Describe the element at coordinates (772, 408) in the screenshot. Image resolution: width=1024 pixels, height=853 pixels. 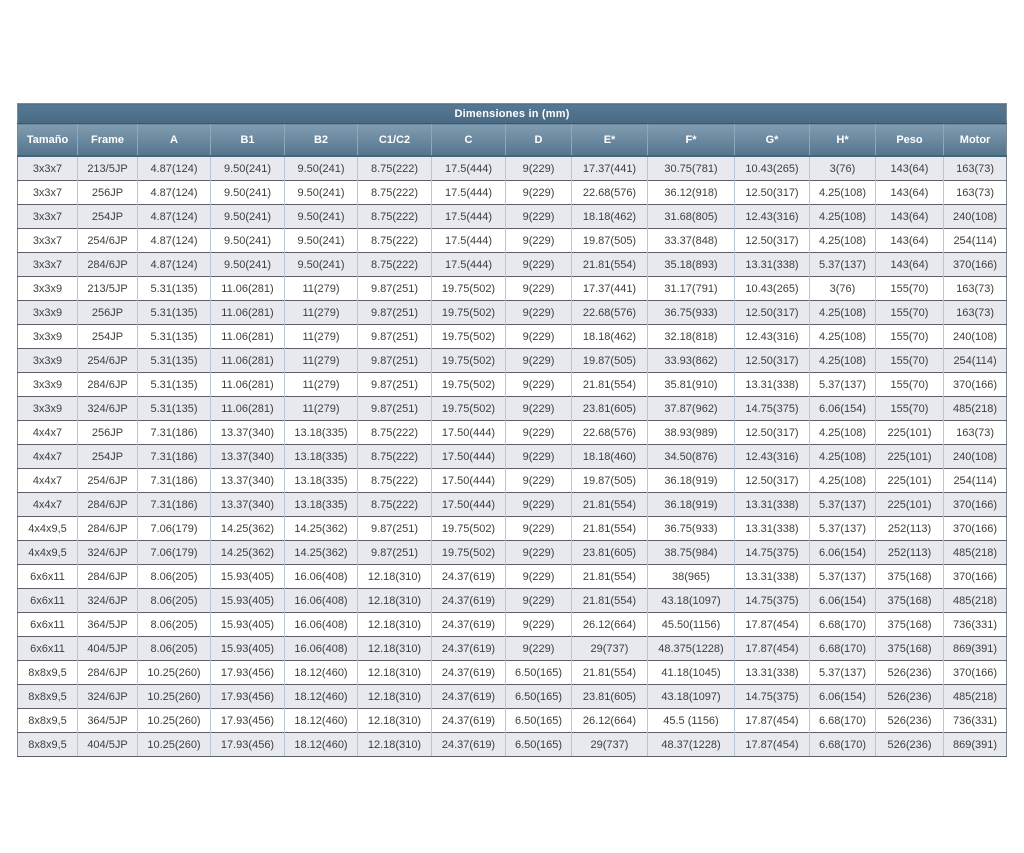
I see `table-cell: 14.75(375)` at that location.